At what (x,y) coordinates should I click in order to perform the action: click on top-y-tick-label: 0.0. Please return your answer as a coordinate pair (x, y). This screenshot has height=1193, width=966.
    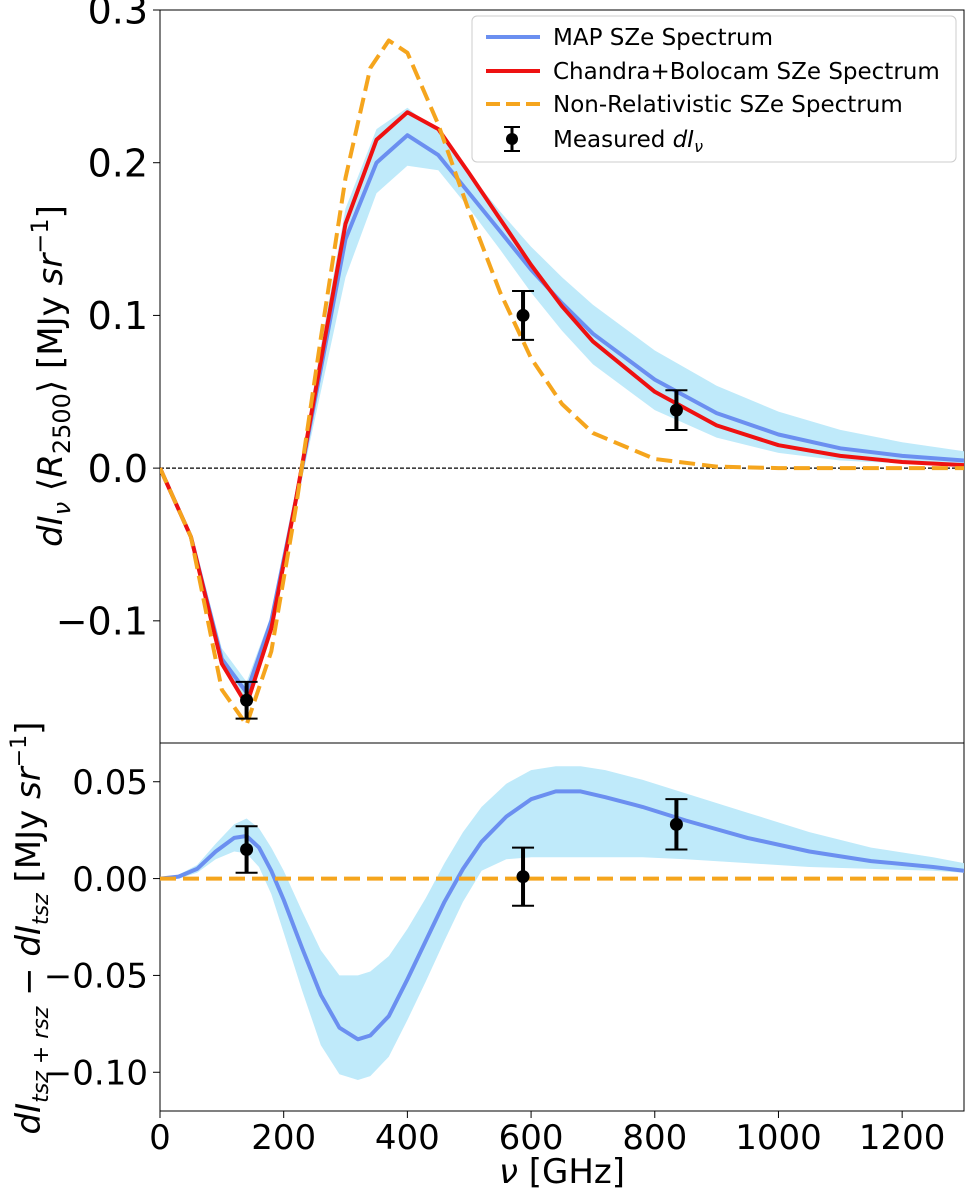
    Looking at the image, I should click on (118, 469).